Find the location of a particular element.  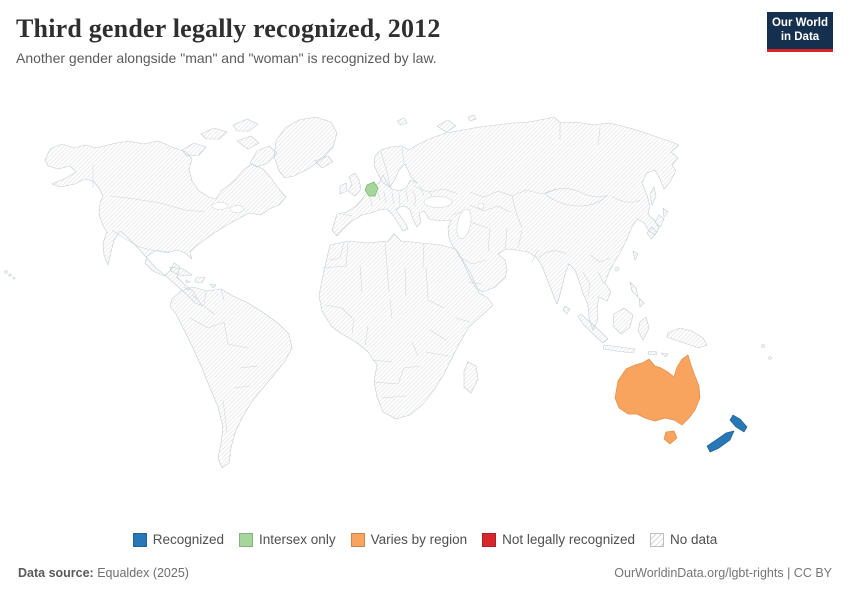

country-iceland is located at coordinates (324, 162).